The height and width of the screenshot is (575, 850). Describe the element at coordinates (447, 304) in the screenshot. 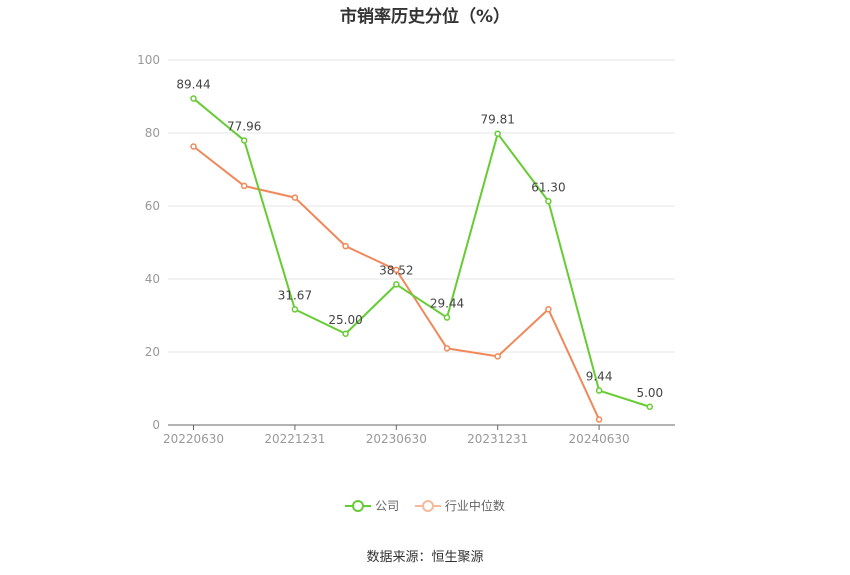

I see `data-label-company: 29.44` at that location.